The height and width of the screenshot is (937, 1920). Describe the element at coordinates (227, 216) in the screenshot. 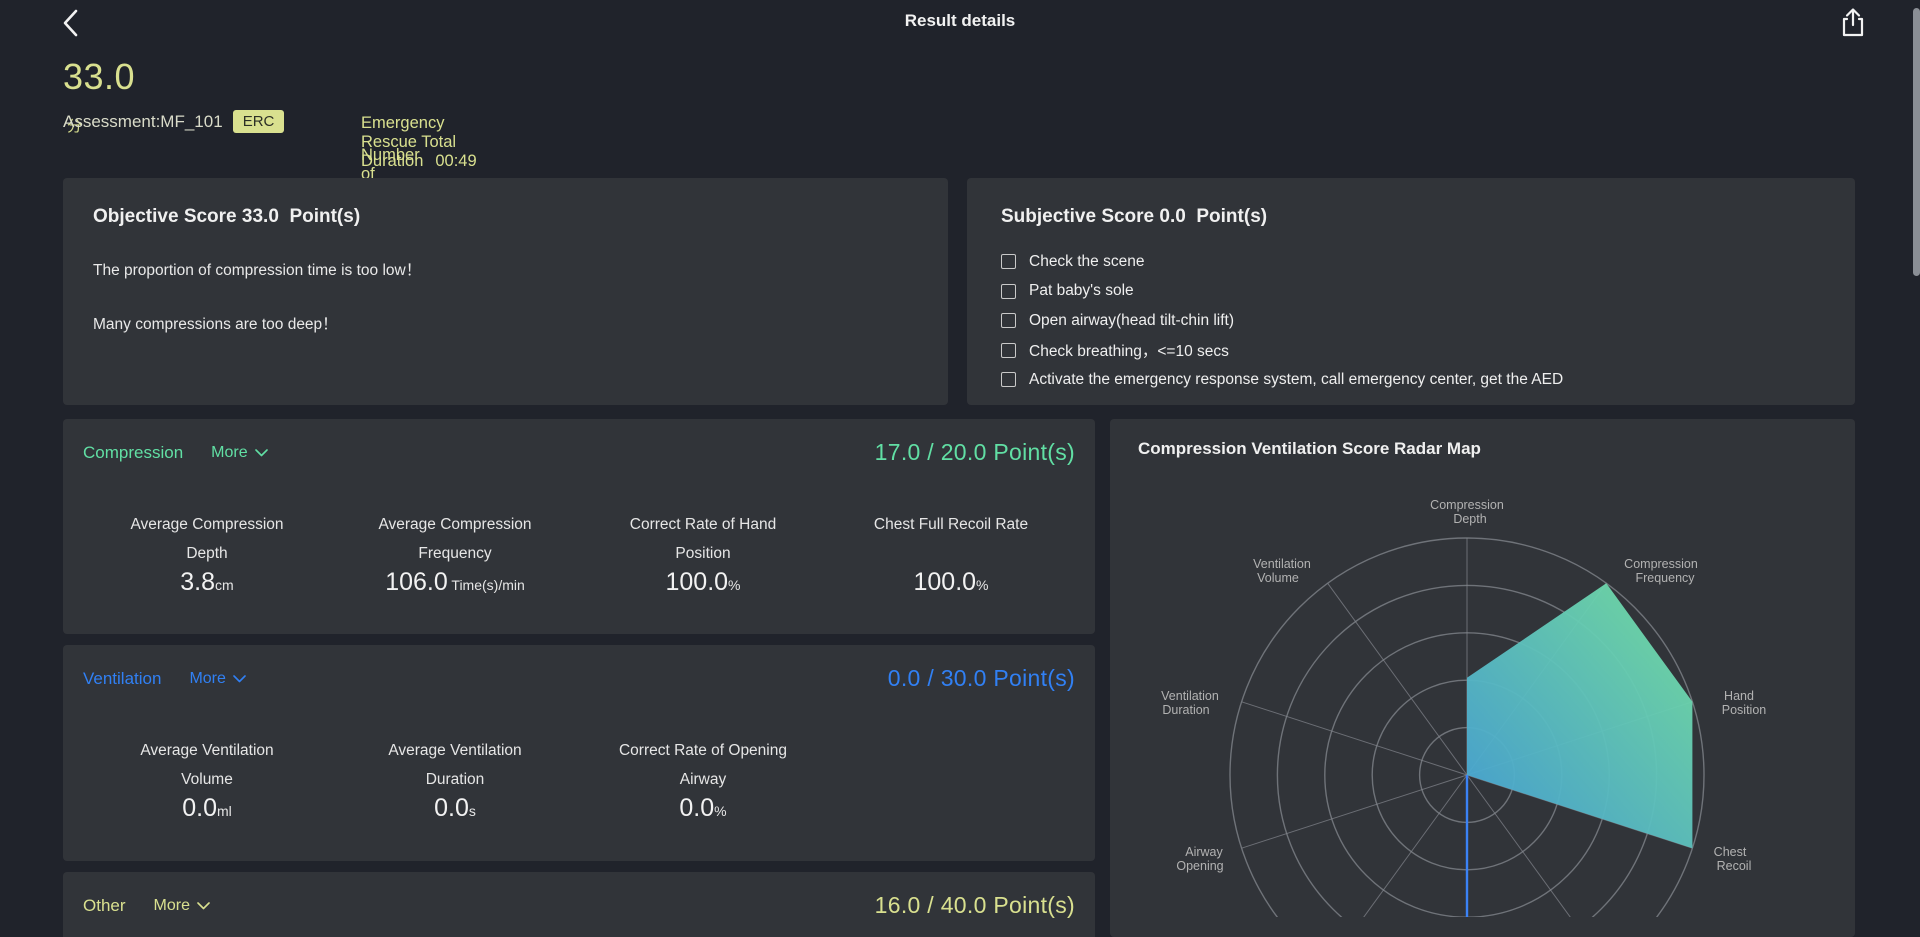

I see `objective-score-title: Objective Score 33.0 Point(s)` at that location.